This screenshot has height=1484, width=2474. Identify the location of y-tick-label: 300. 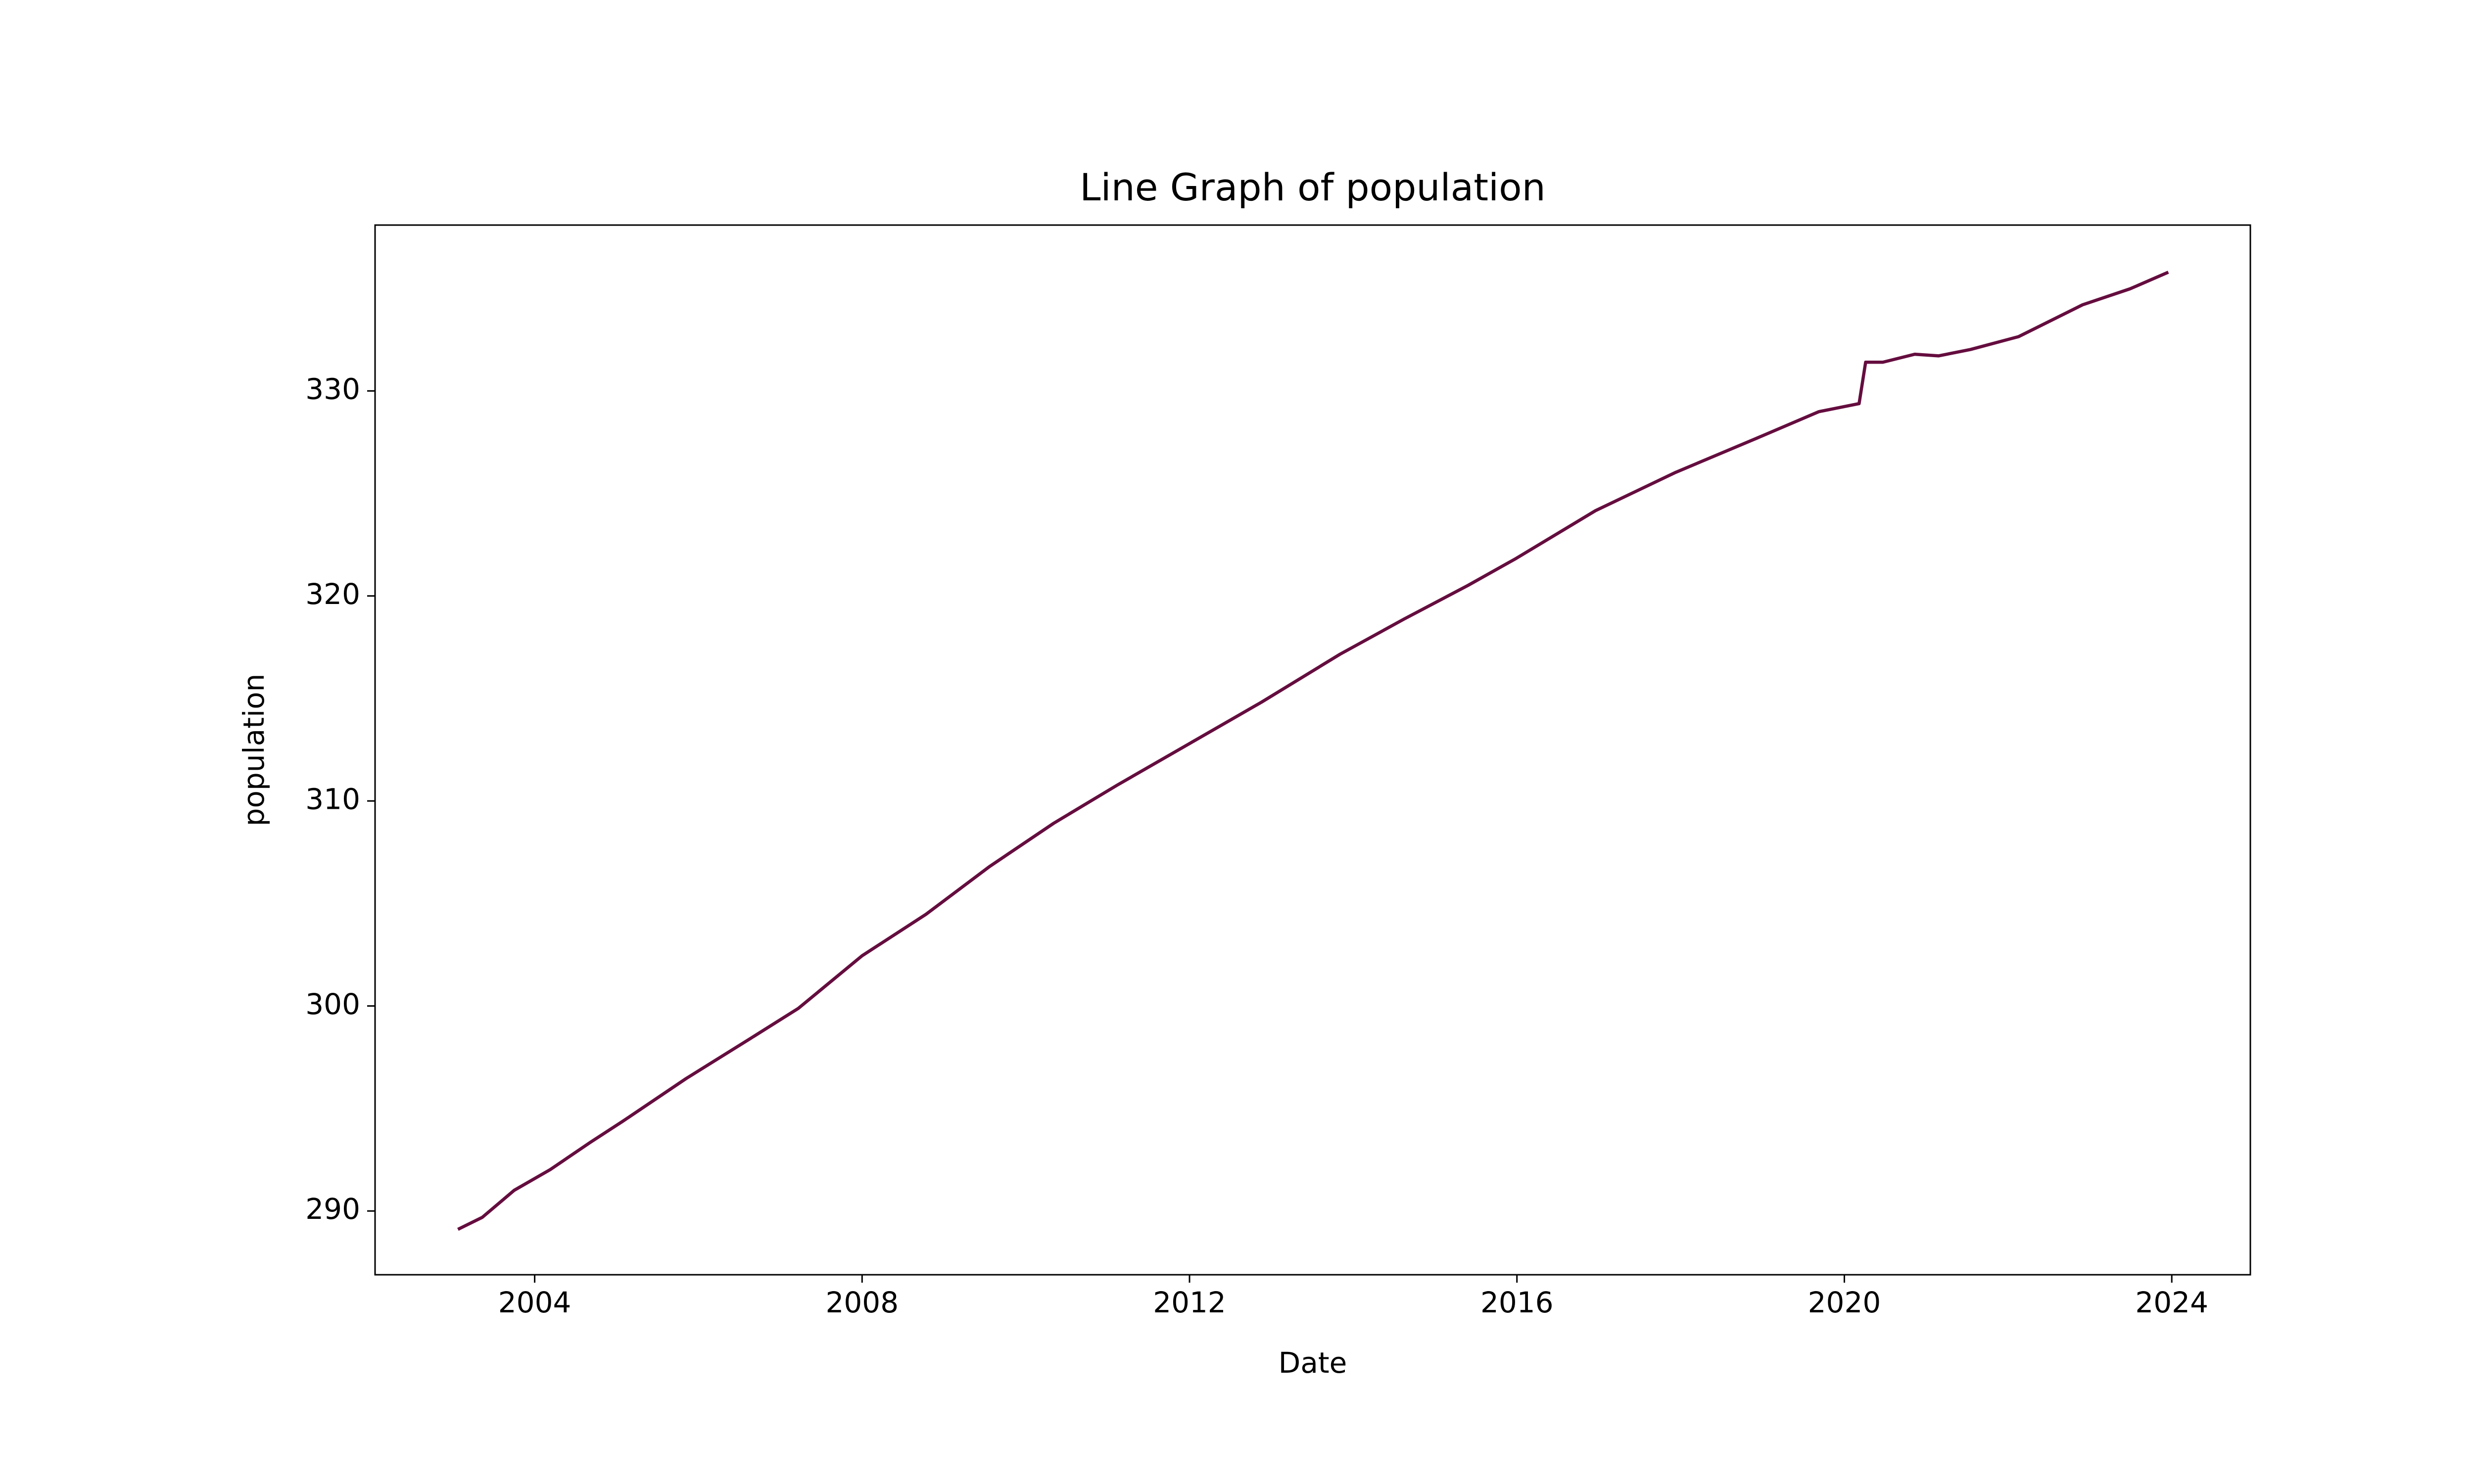
(333, 1004).